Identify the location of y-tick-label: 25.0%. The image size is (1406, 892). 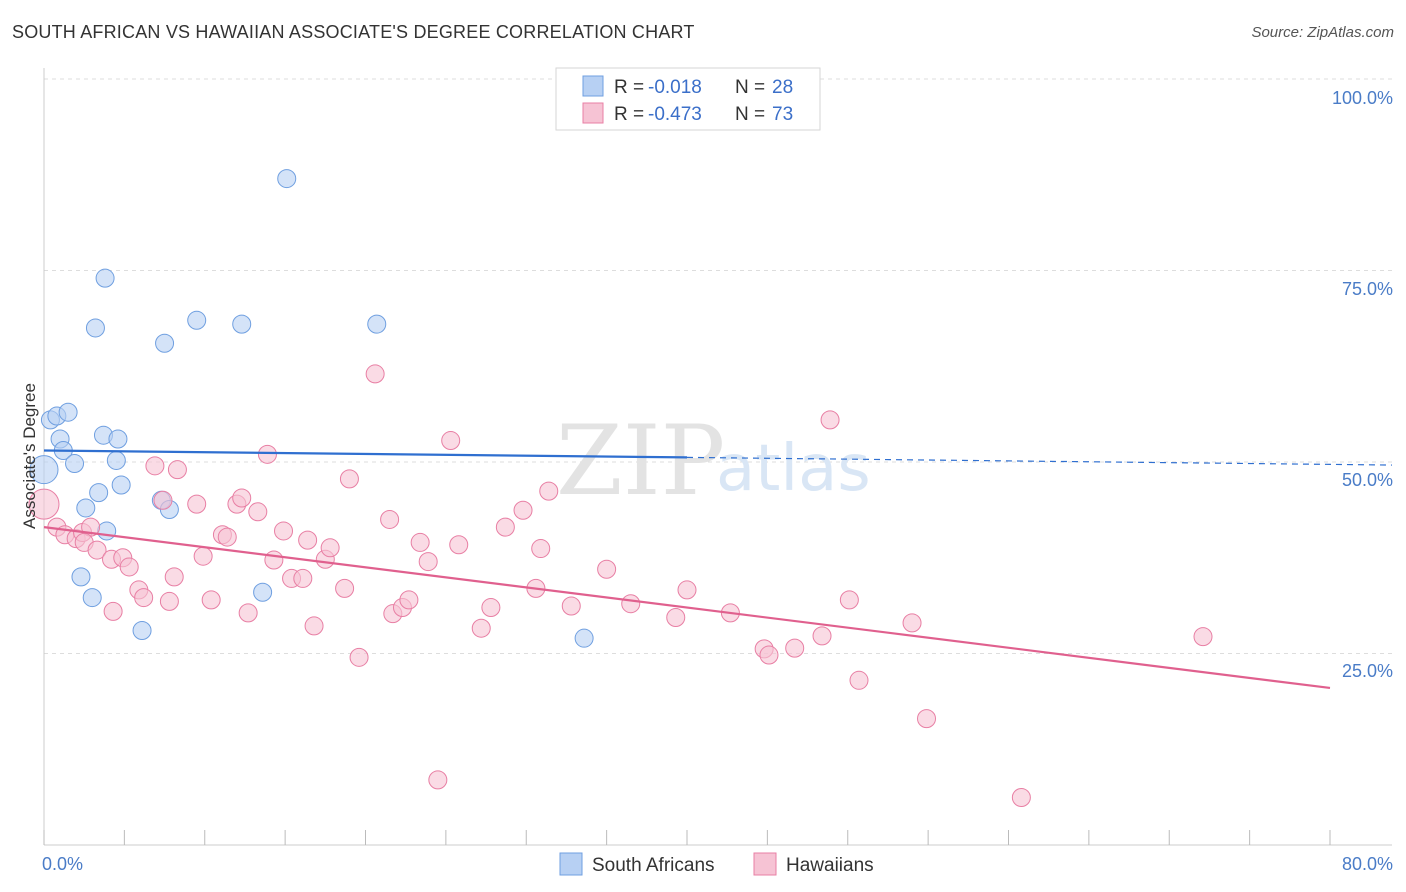
(1367, 671).